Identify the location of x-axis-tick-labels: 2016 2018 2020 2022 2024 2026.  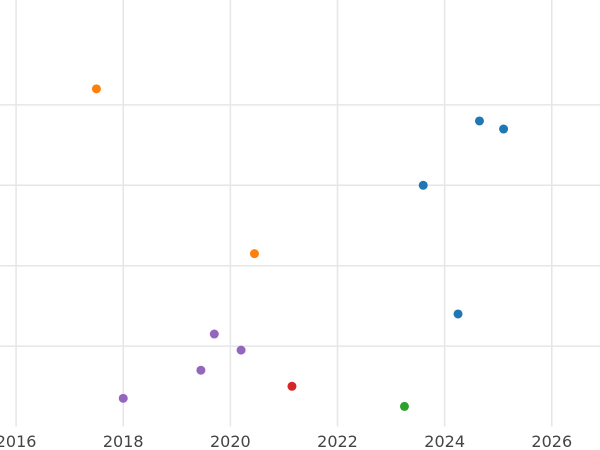
(286, 441).